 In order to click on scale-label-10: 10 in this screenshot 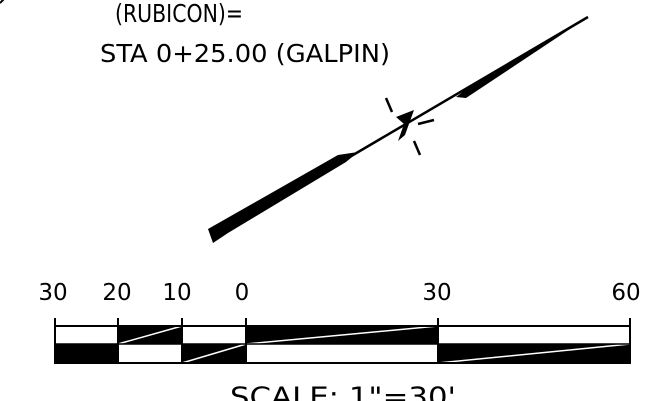, I will do `click(176, 293)`.